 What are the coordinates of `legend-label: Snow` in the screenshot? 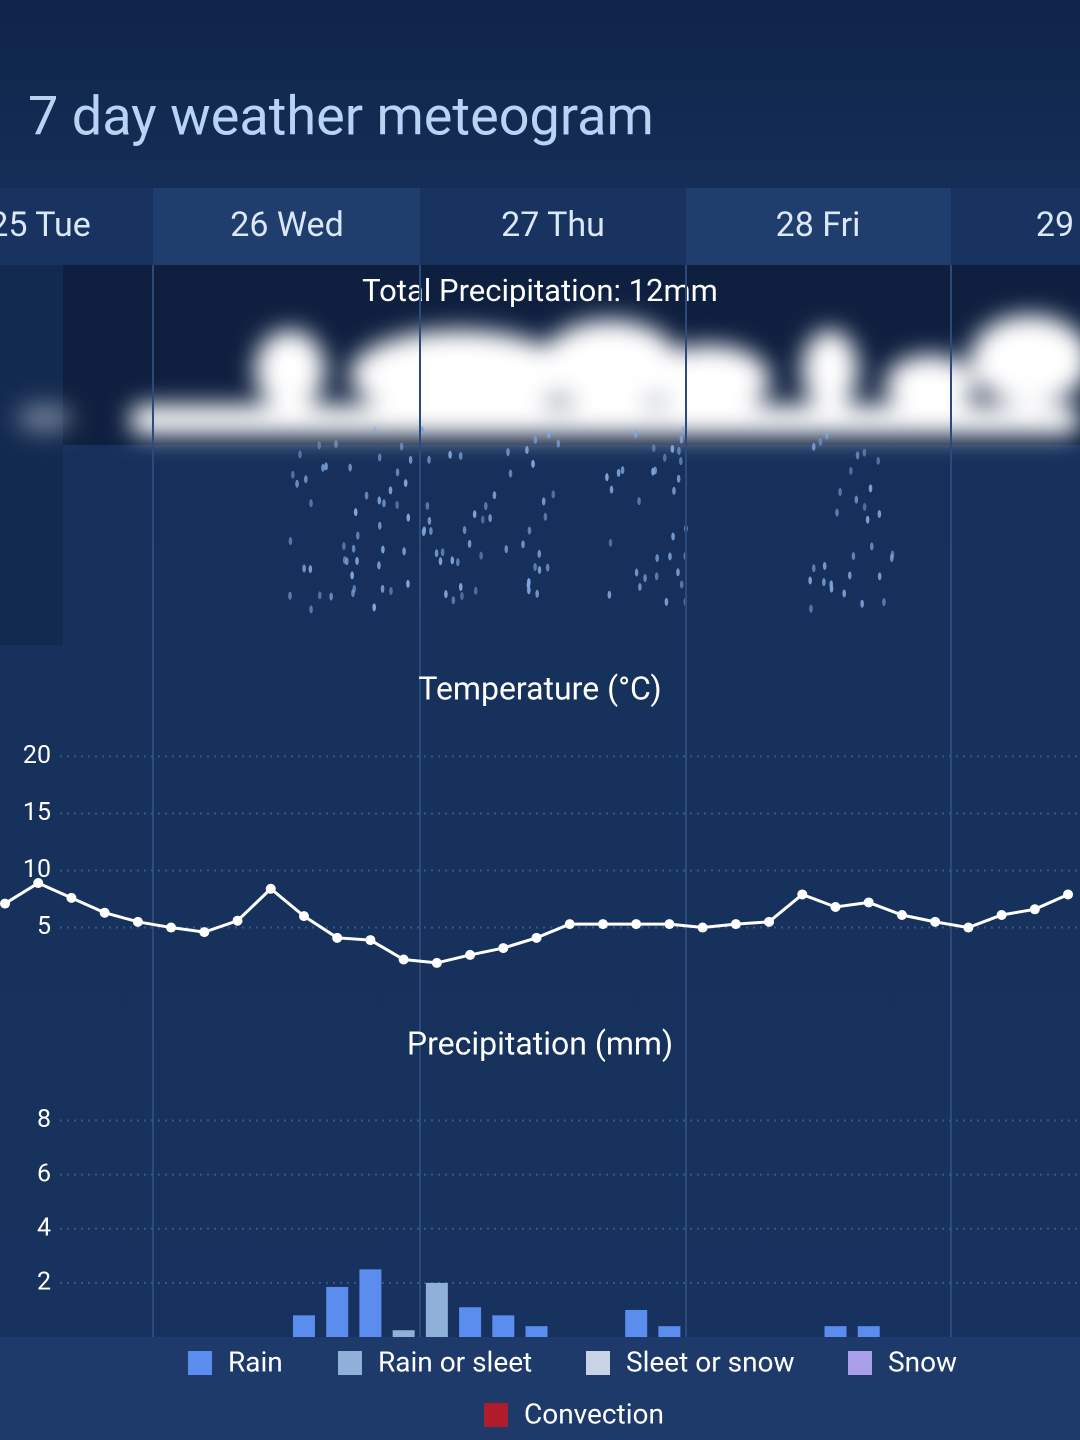 It's located at (922, 1361).